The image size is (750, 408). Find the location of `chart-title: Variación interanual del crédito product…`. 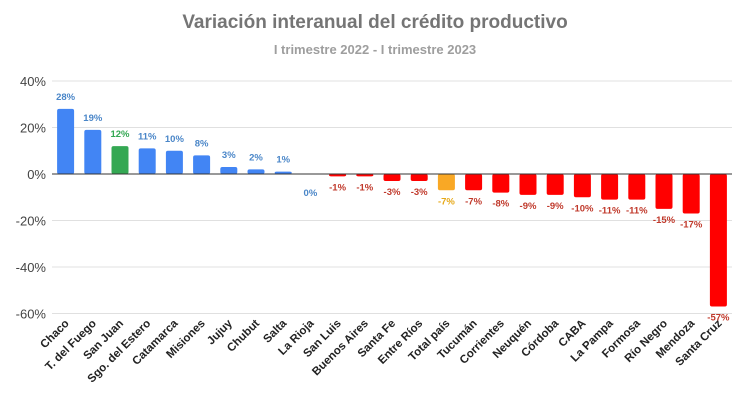

chart-title: Variación interanual del crédito product… is located at coordinates (375, 22).